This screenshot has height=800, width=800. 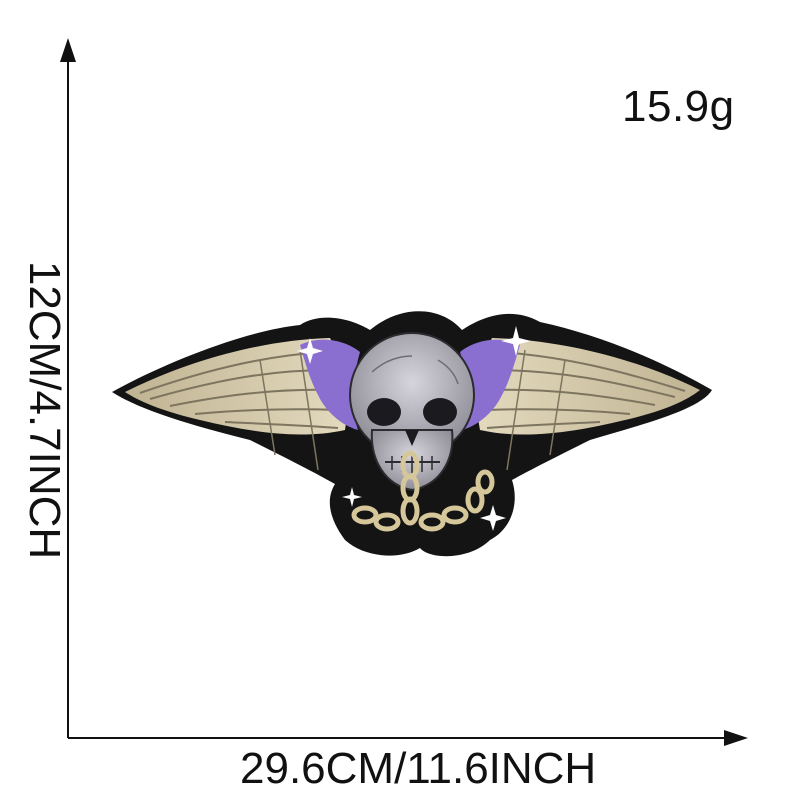 What do you see at coordinates (423, 491) in the screenshot?
I see `chain-icon` at bounding box center [423, 491].